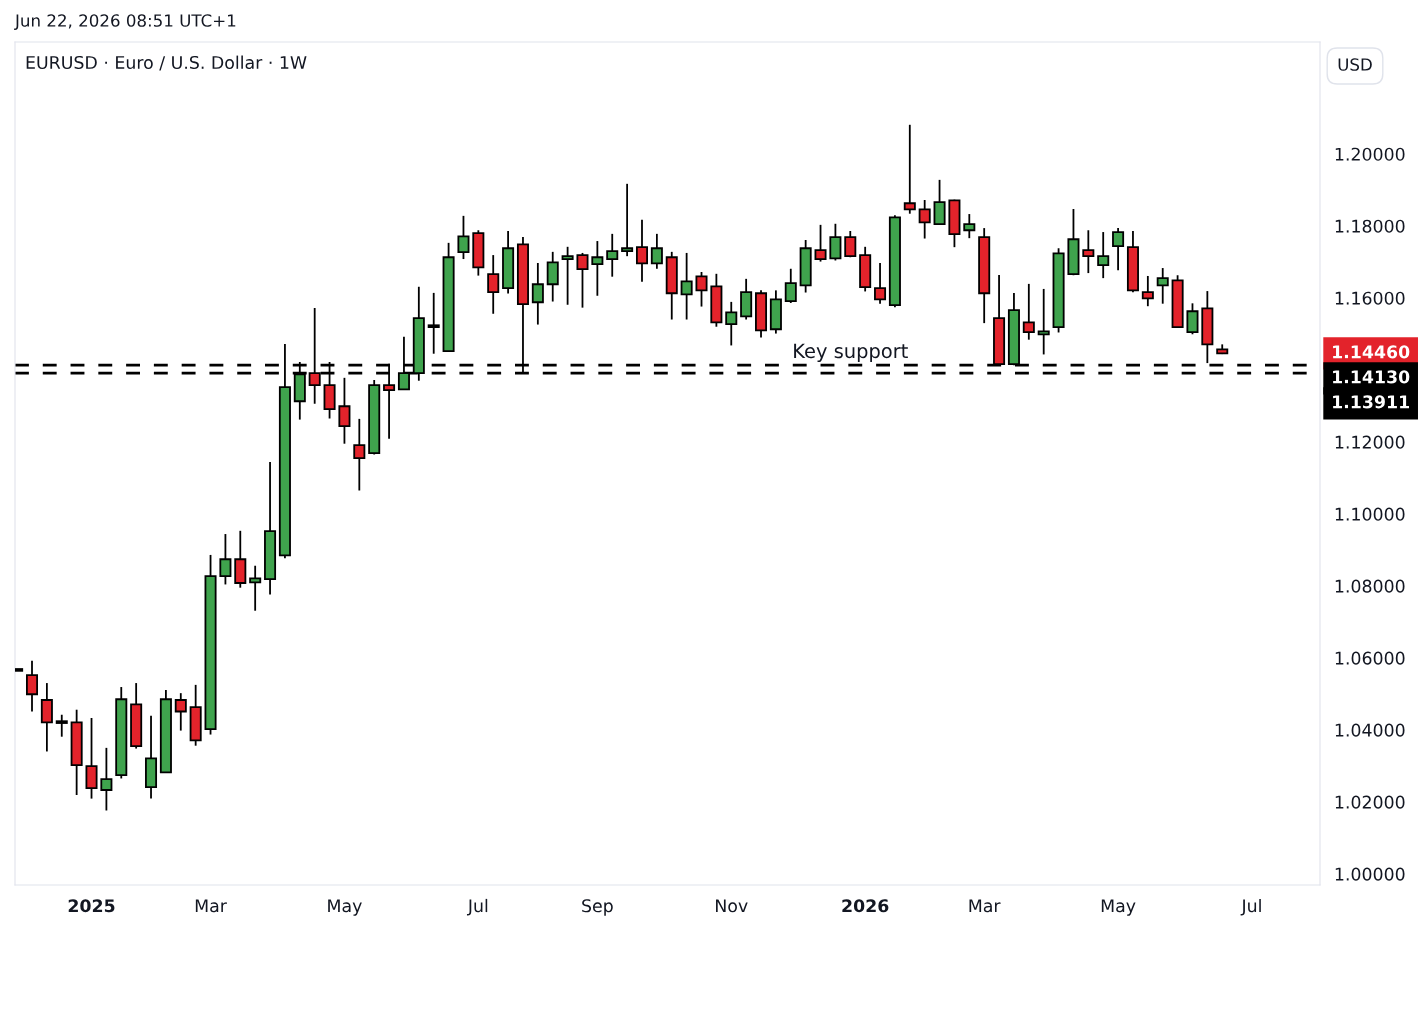  Describe the element at coordinates (1370, 514) in the screenshot. I see `y-tick-label: 1.10000` at that location.